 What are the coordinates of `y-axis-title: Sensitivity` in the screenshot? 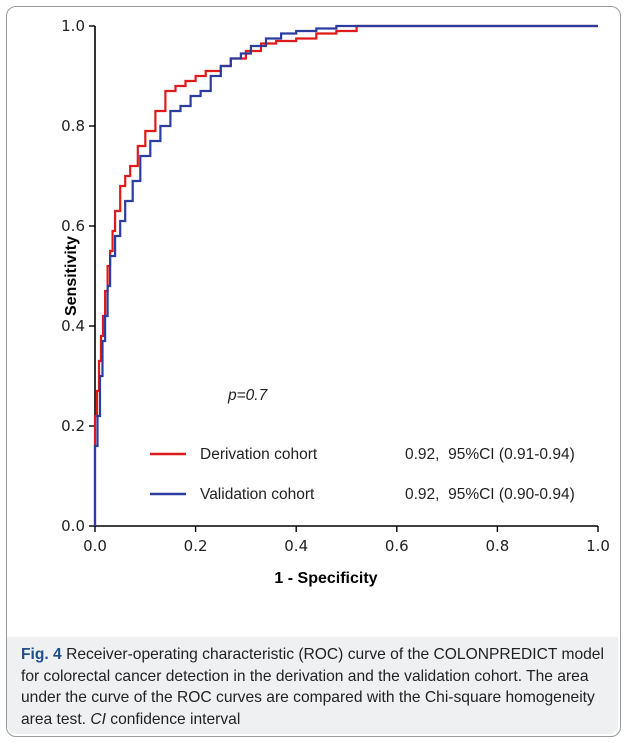 It's located at (71, 276).